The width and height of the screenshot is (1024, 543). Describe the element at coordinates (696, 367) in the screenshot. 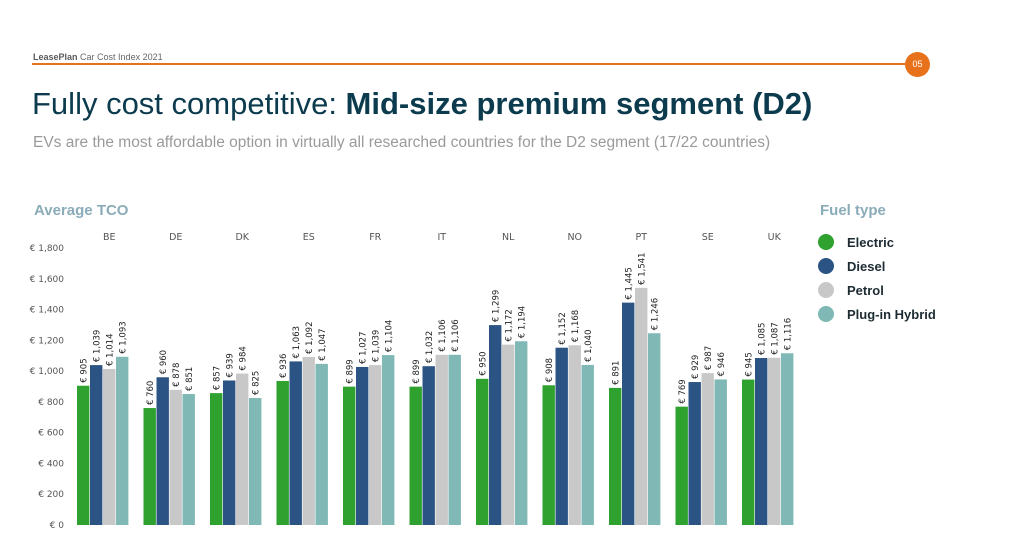

I see `data-label: € 929` at that location.